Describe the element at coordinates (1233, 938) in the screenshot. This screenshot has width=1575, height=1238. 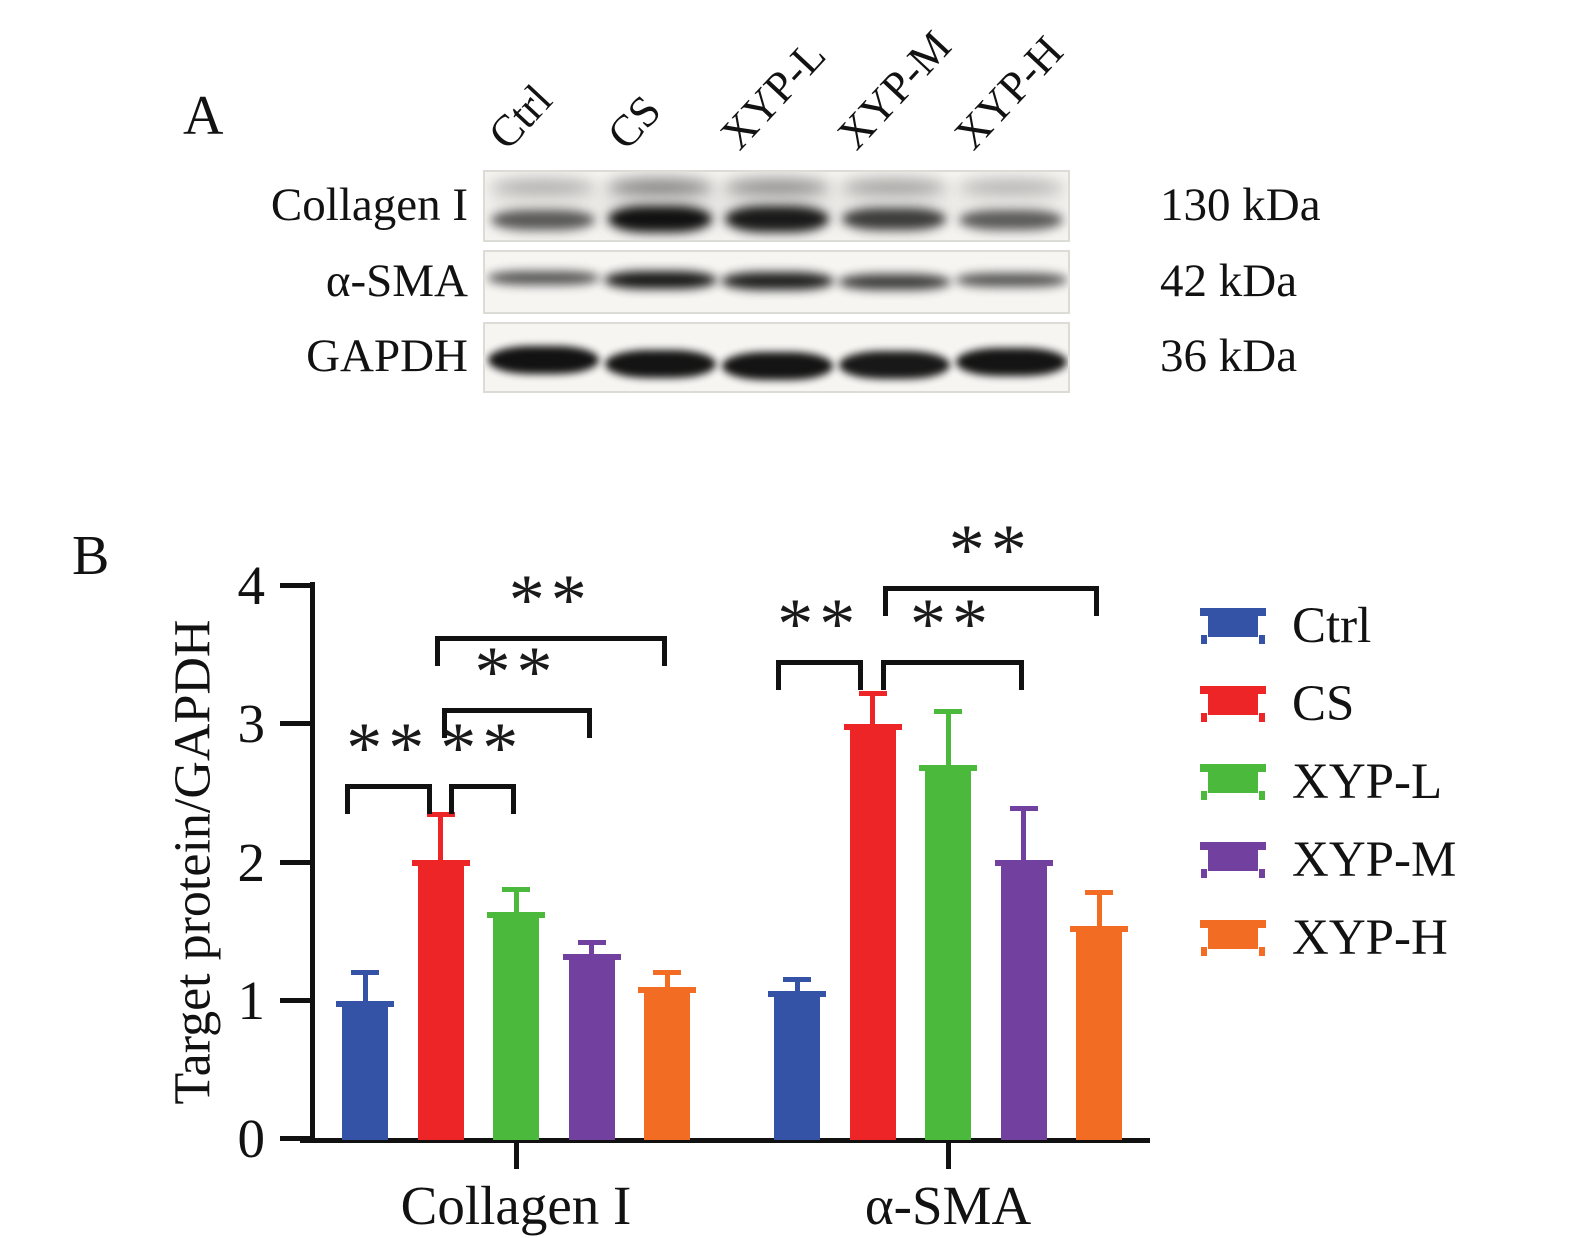
I see `legend-swatch-xyp-h` at that location.